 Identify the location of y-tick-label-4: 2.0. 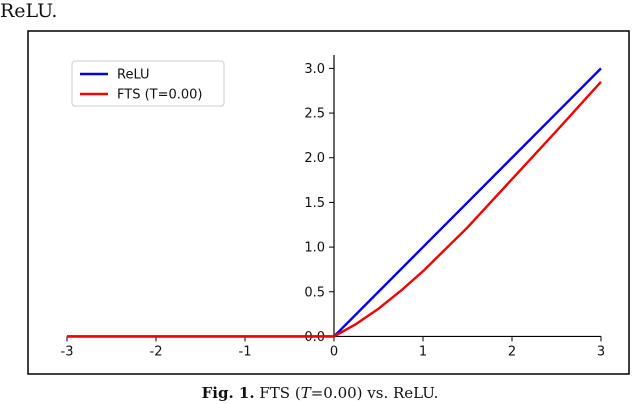
(314, 158).